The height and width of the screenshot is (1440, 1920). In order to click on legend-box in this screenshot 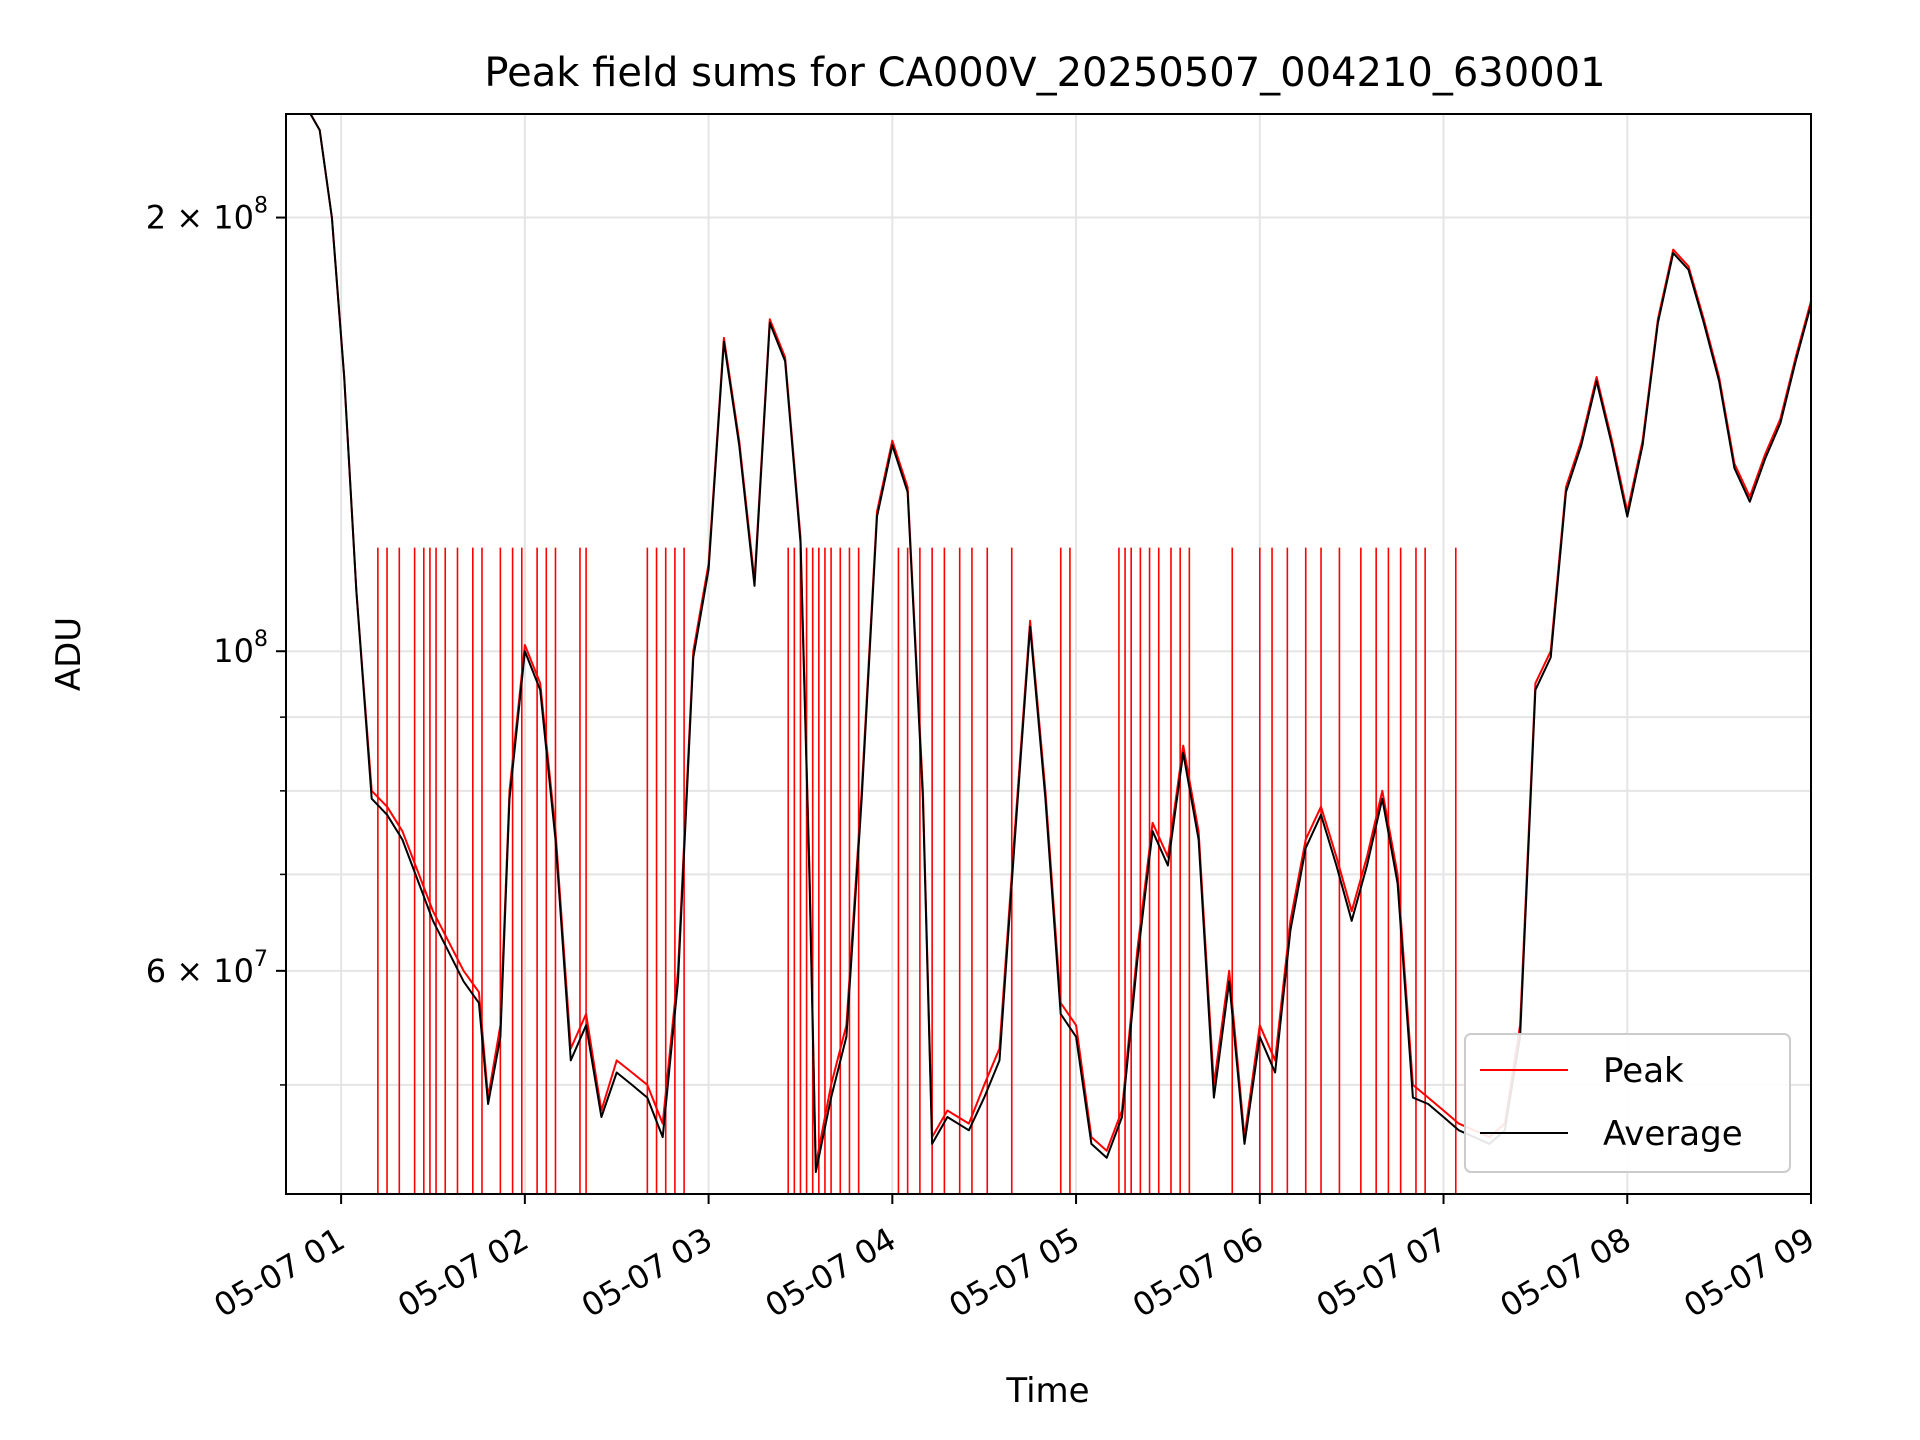, I will do `click(1627, 1103)`.